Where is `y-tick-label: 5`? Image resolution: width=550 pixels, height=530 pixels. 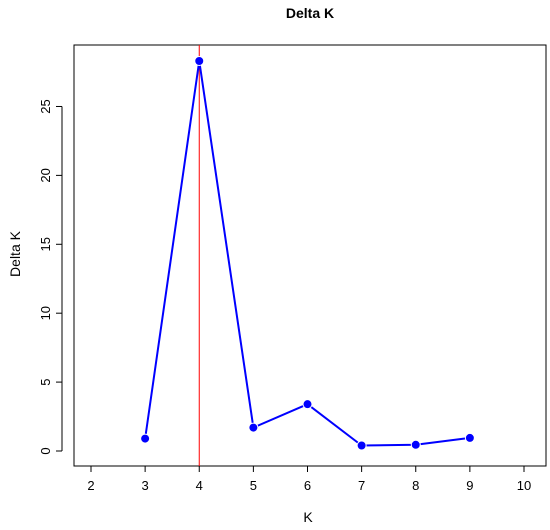
y-tick-label: 5 is located at coordinates (45, 381).